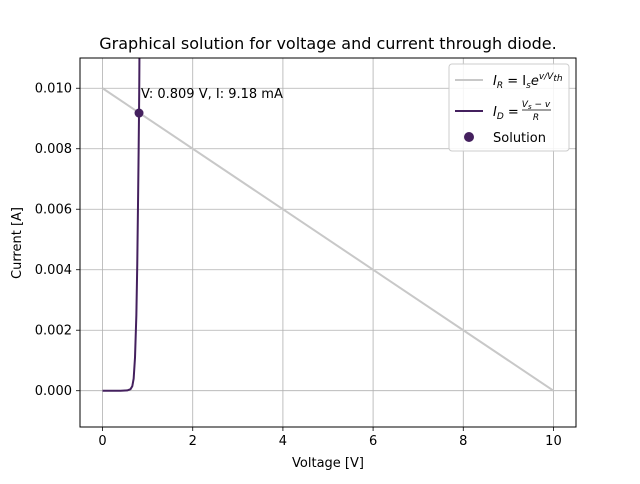  I want to click on annotations: V: 0.809 V, I: 9.18 mA, so click(212, 94).